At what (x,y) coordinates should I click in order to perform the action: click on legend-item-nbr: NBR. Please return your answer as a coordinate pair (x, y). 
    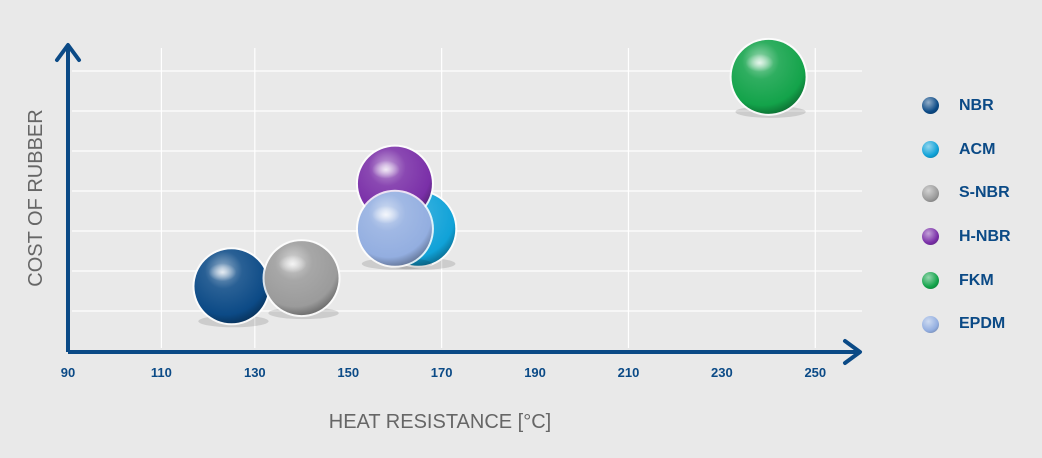
    Looking at the image, I should click on (977, 106).